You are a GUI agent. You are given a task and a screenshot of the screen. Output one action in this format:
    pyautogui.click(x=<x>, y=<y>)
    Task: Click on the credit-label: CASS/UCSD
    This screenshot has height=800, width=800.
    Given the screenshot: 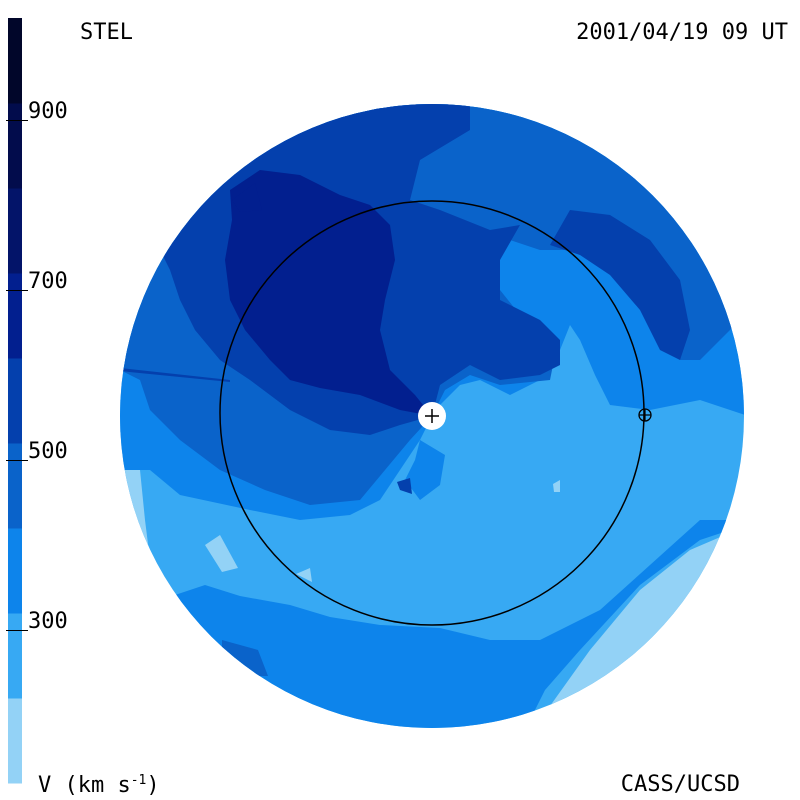 What is the action you would take?
    pyautogui.click(x=680, y=784)
    